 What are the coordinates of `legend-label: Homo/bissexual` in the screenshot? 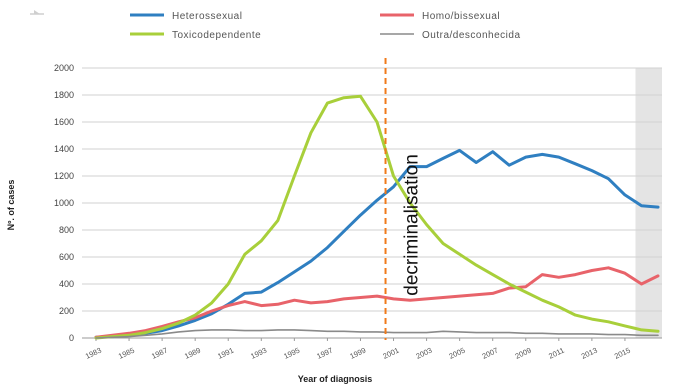 It's located at (461, 16).